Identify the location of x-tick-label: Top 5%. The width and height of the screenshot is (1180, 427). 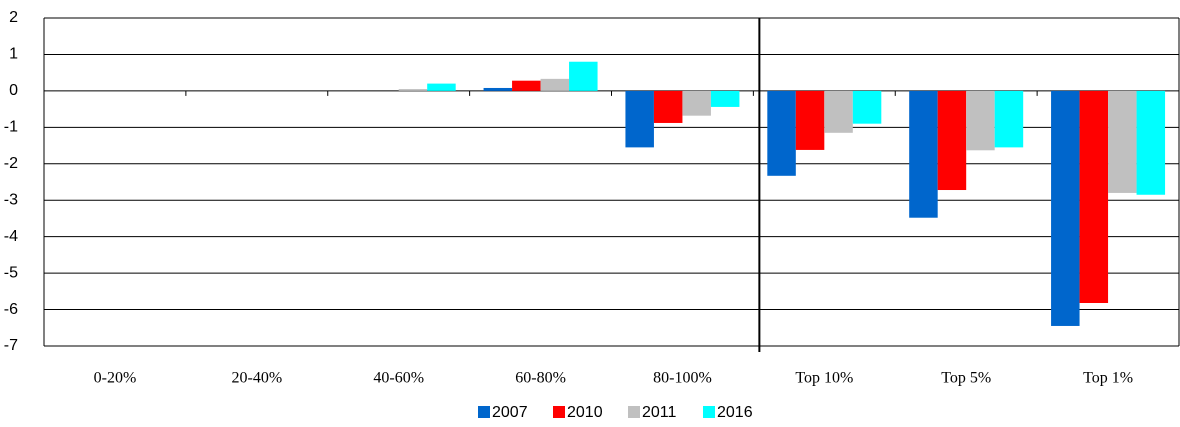
(966, 378).